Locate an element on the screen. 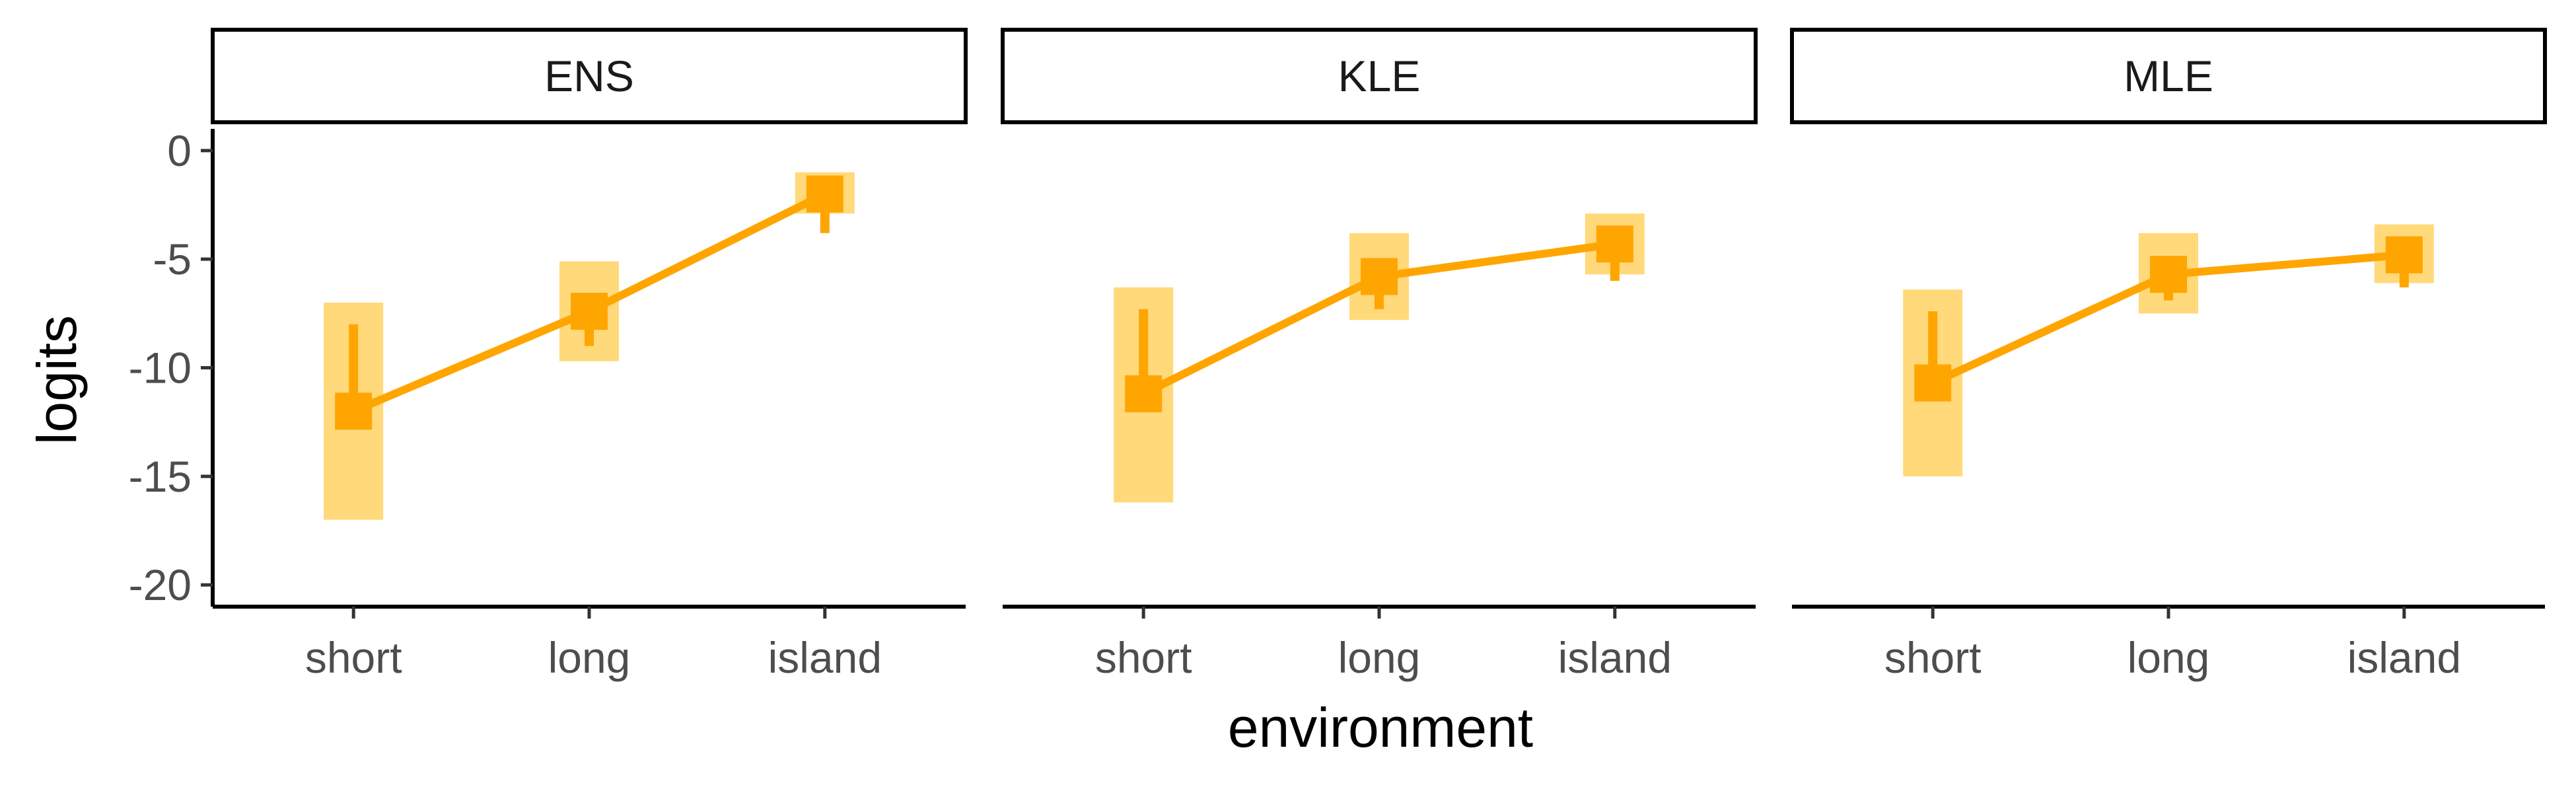  facet-title: KLE is located at coordinates (1379, 76).